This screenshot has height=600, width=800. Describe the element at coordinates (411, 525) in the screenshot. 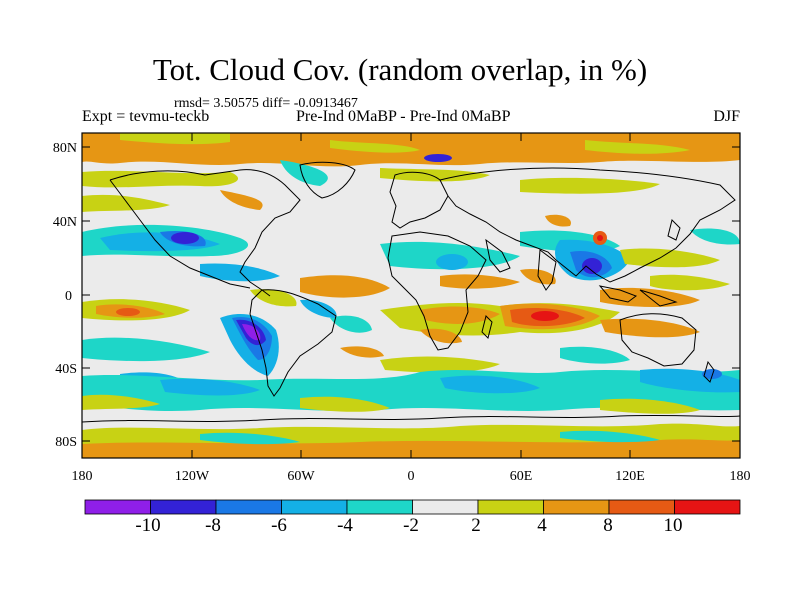

I see `colorbar-label: -2` at that location.